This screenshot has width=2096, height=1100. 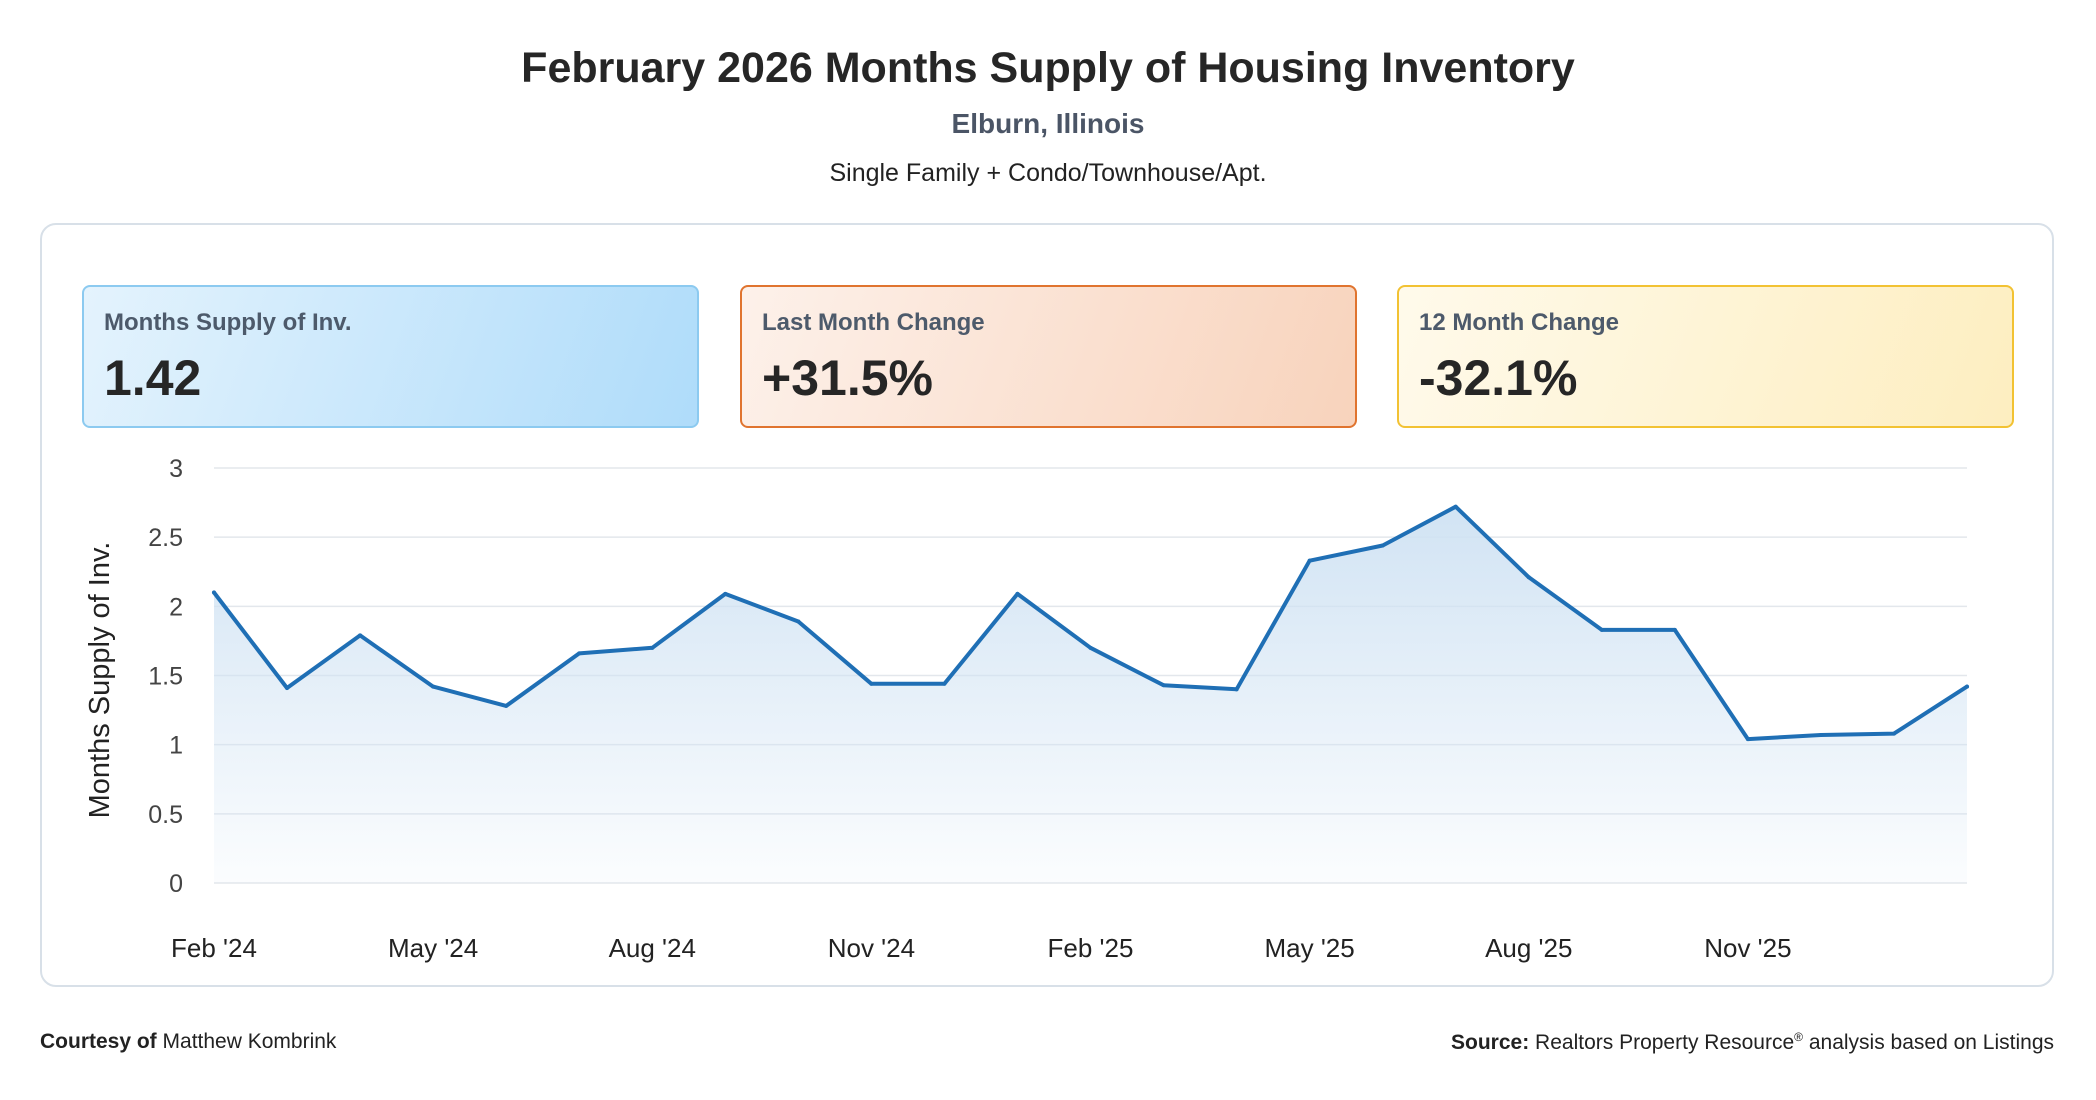 What do you see at coordinates (1798, 1037) in the screenshot?
I see `registered-mark: ®` at bounding box center [1798, 1037].